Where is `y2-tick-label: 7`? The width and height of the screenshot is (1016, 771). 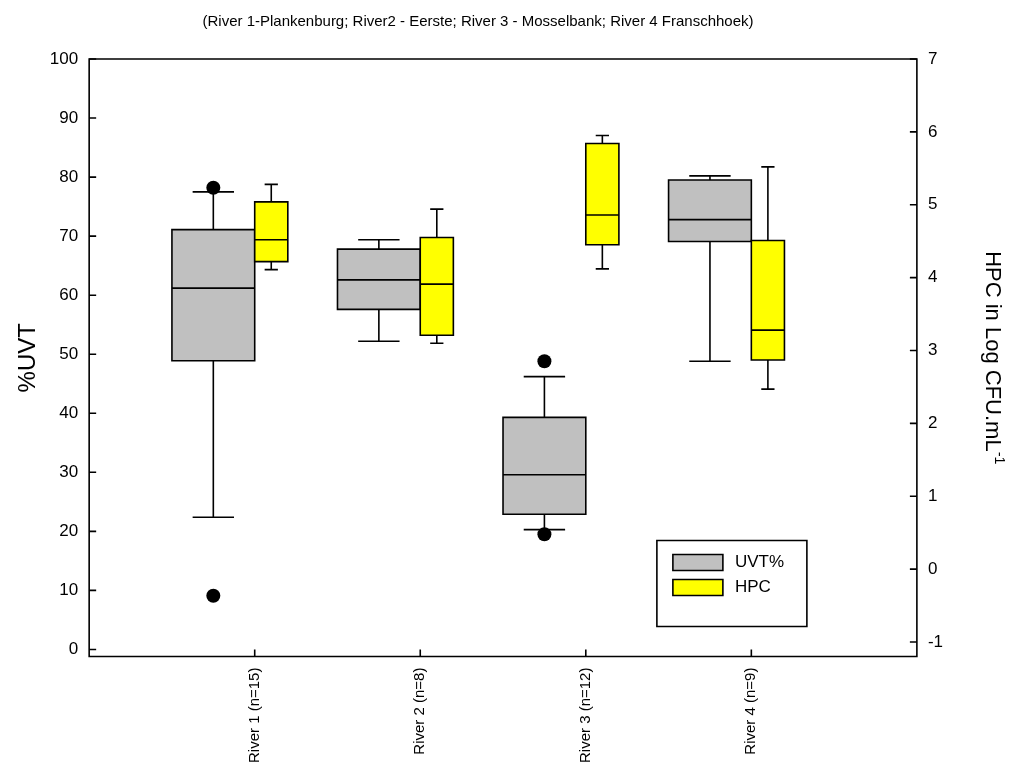
y2-tick-label: 7 is located at coordinates (932, 58).